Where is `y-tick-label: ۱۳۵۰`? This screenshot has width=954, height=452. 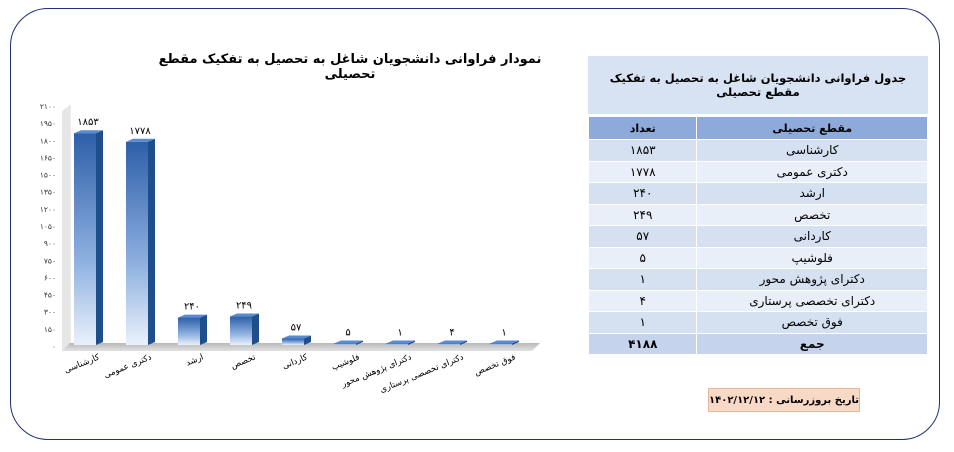 y-tick-label: ۱۳۵۰ is located at coordinates (48, 192).